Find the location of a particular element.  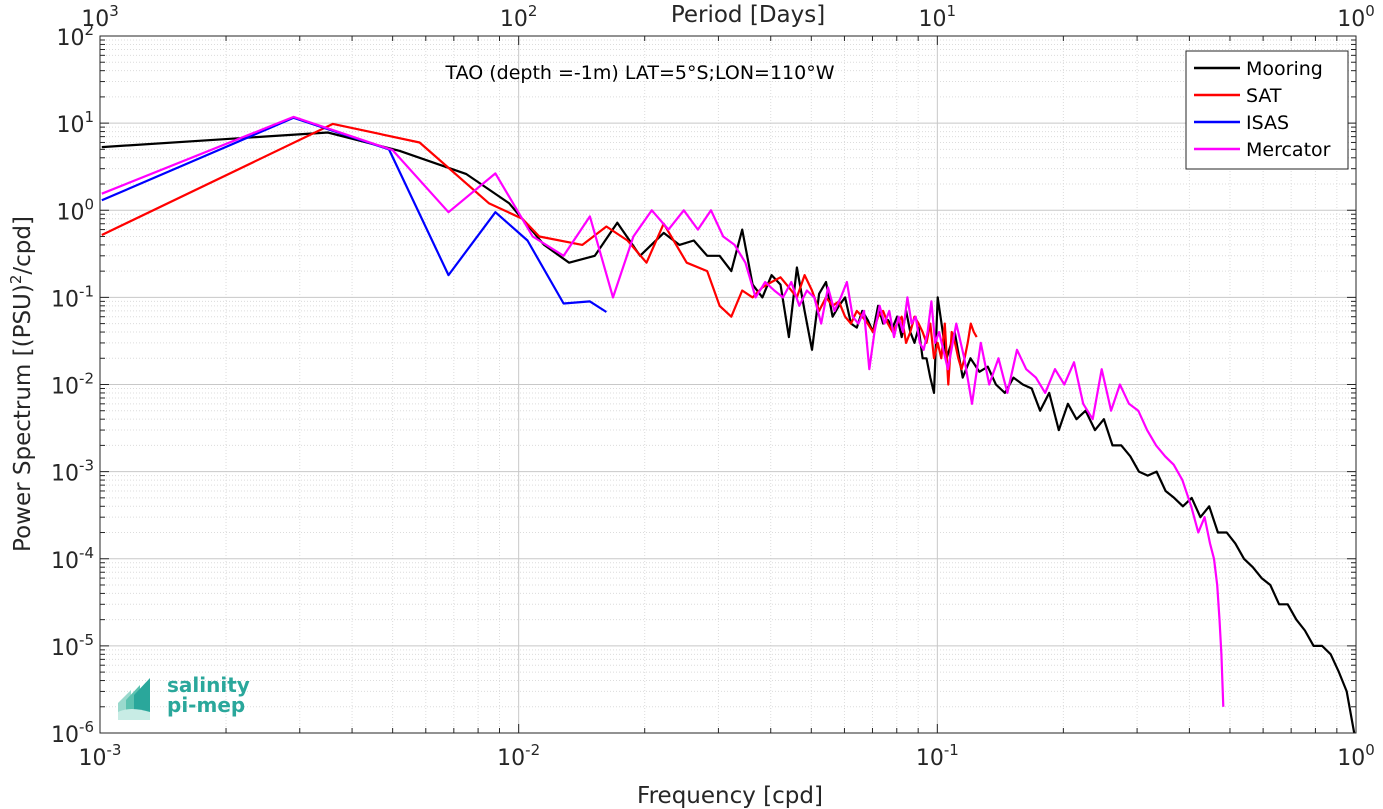

top-tick-label: 10¹ is located at coordinates (938, 17).